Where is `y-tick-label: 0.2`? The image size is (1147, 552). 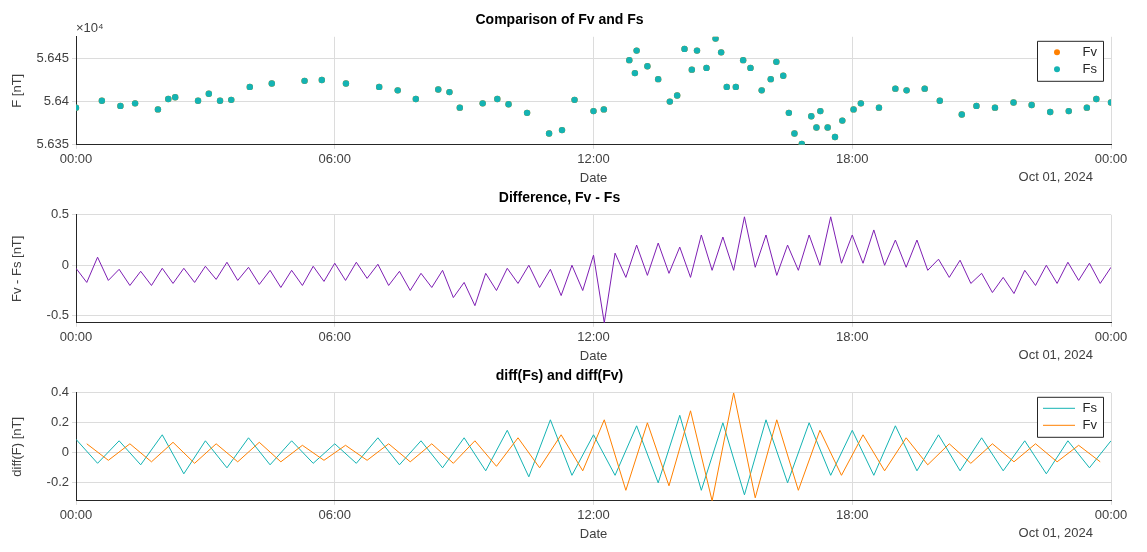
y-tick-label: 0.2 is located at coordinates (59, 422).